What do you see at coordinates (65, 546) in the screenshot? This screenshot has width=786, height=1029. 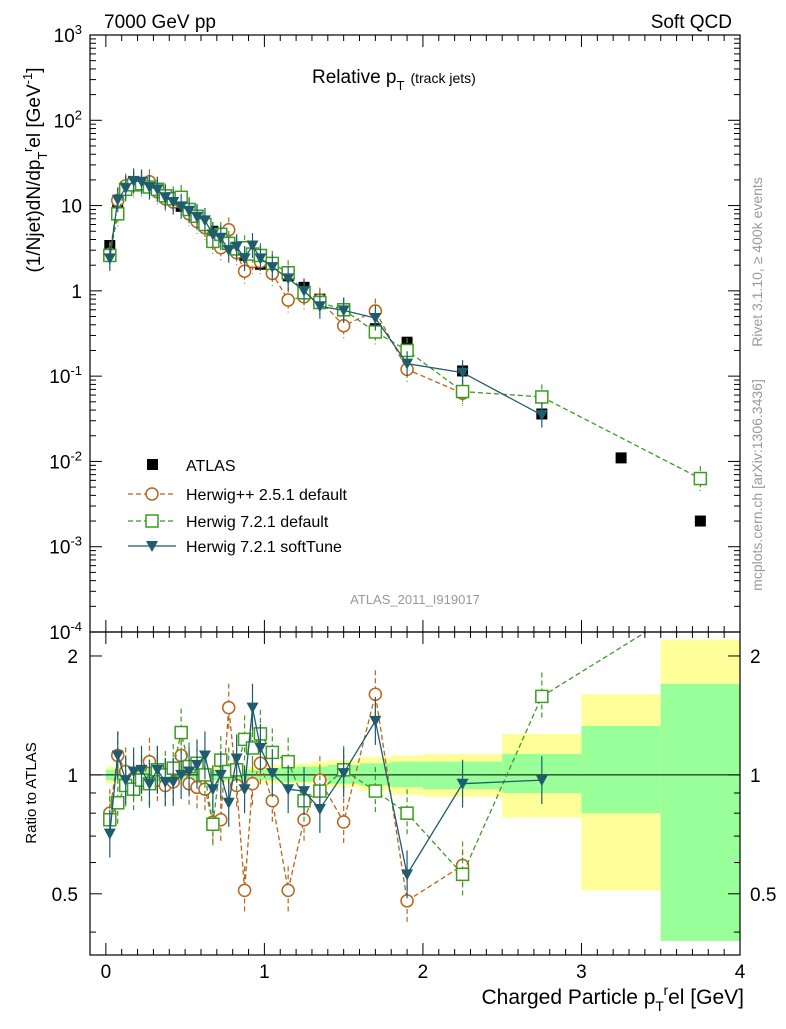 I see `main-y-tick-label: 10⁻³` at bounding box center [65, 546].